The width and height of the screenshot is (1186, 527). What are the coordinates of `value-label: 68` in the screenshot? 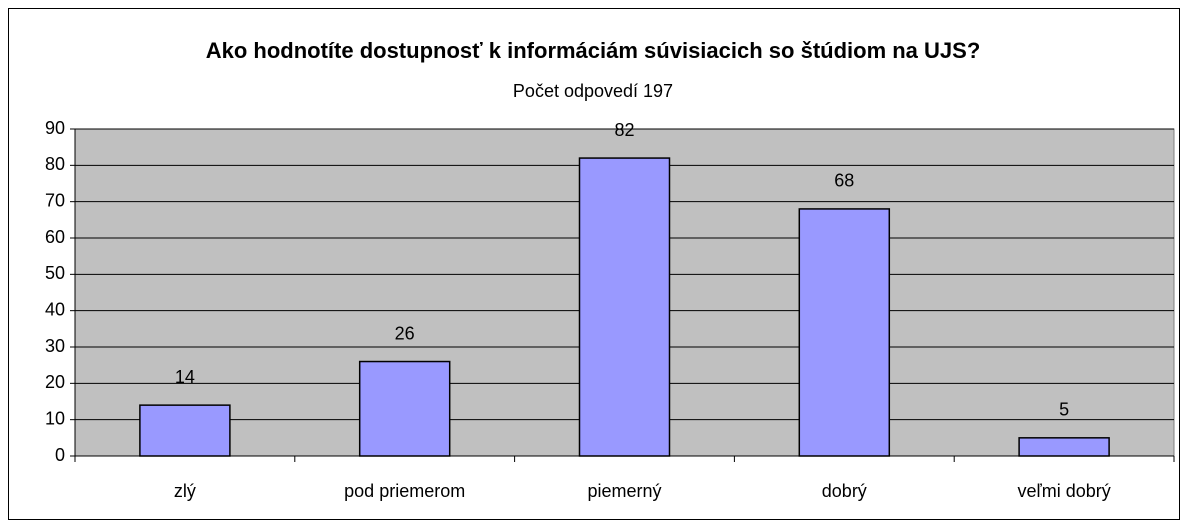 It's located at (844, 181).